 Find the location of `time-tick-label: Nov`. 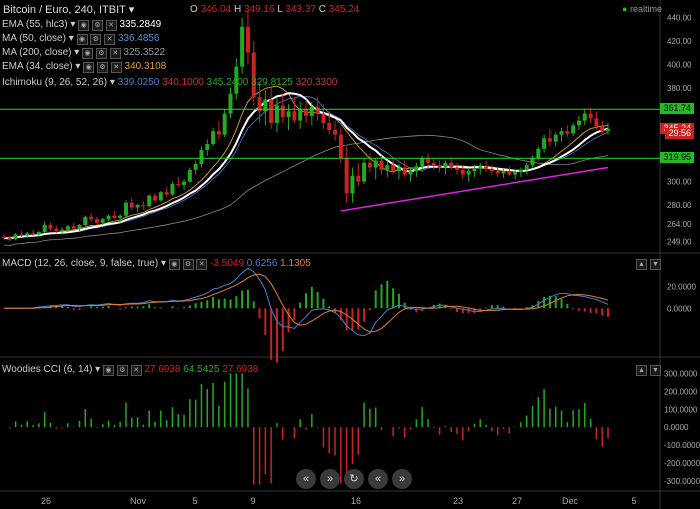

time-tick-label: Nov is located at coordinates (138, 501).